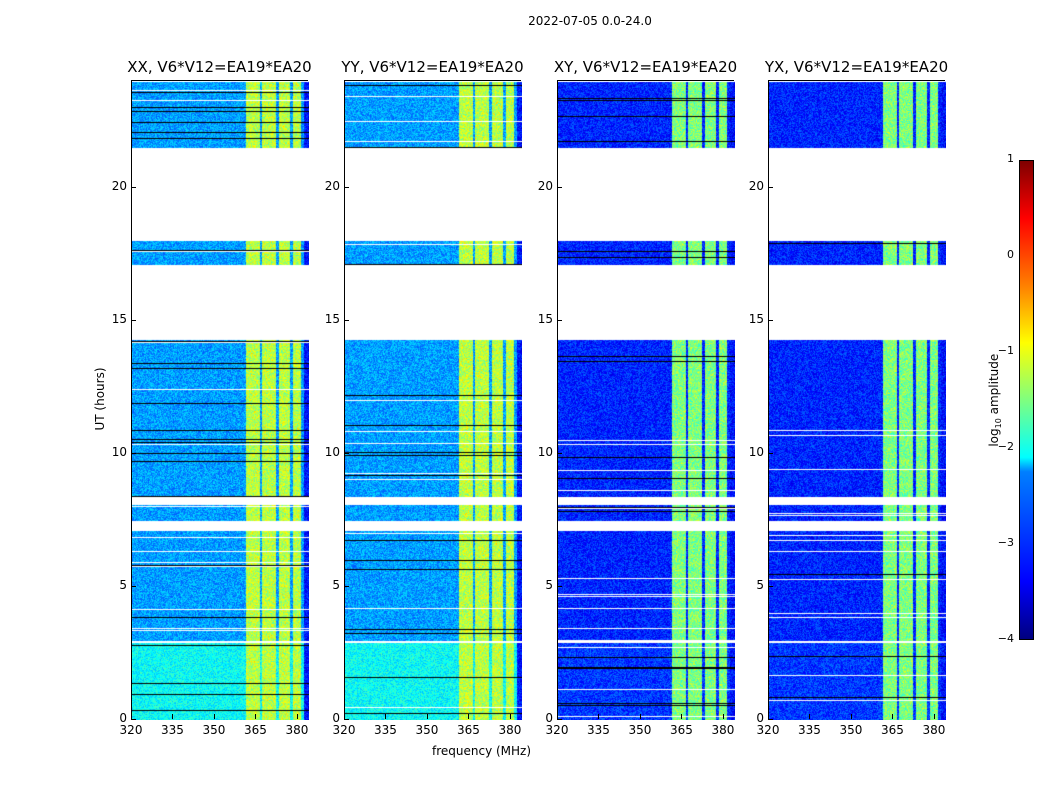 The width and height of the screenshot is (1050, 800). I want to click on y-axis-label: UT (hours), so click(100, 399).